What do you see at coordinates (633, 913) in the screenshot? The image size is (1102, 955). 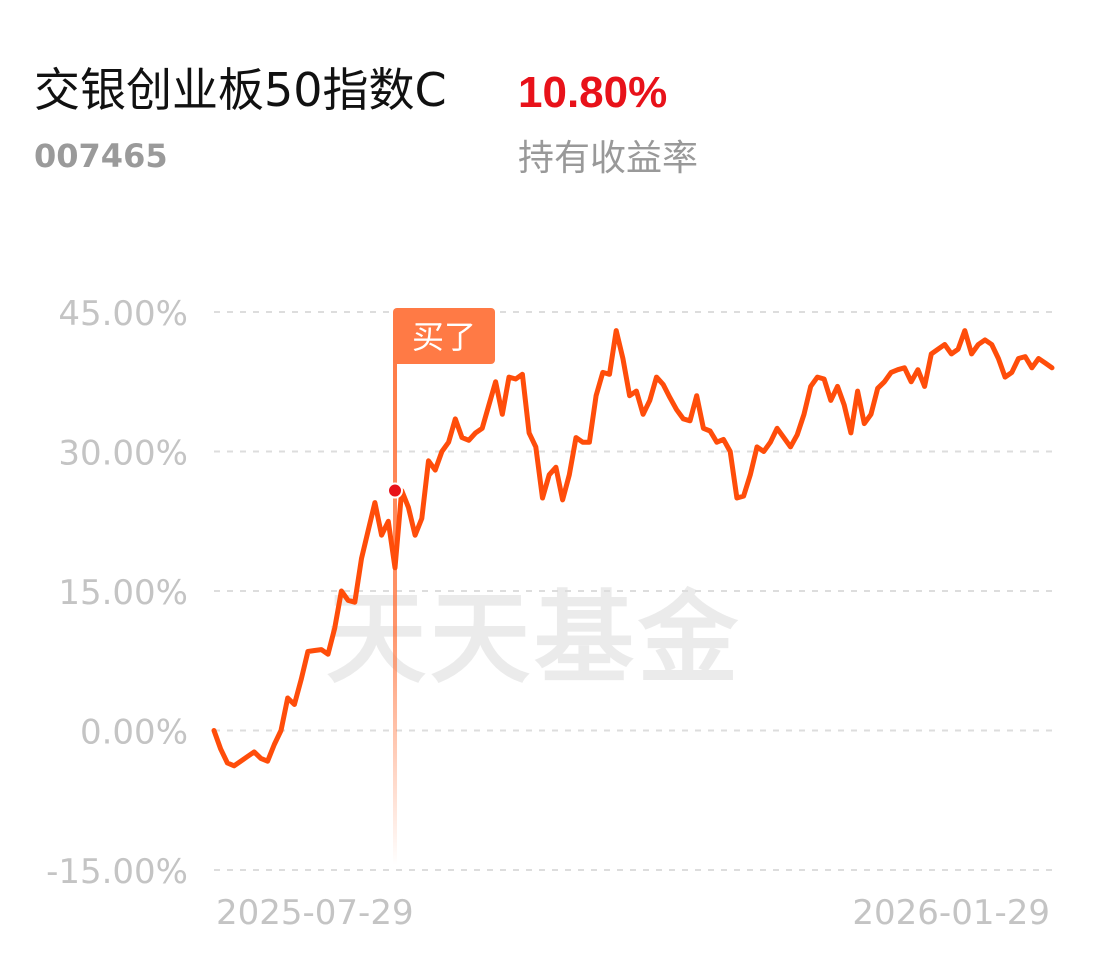 I see `x-axis-ticks: 2025-07-29 2026-01-29` at bounding box center [633, 913].